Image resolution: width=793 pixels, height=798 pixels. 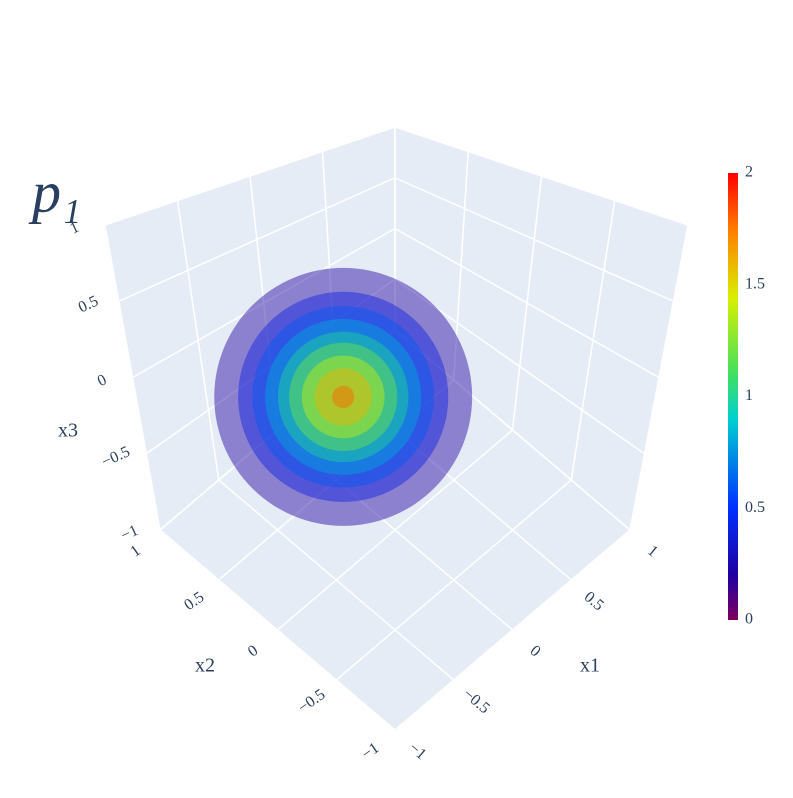 I want to click on colorbar-tick-label: 0.5, so click(x=755, y=507).